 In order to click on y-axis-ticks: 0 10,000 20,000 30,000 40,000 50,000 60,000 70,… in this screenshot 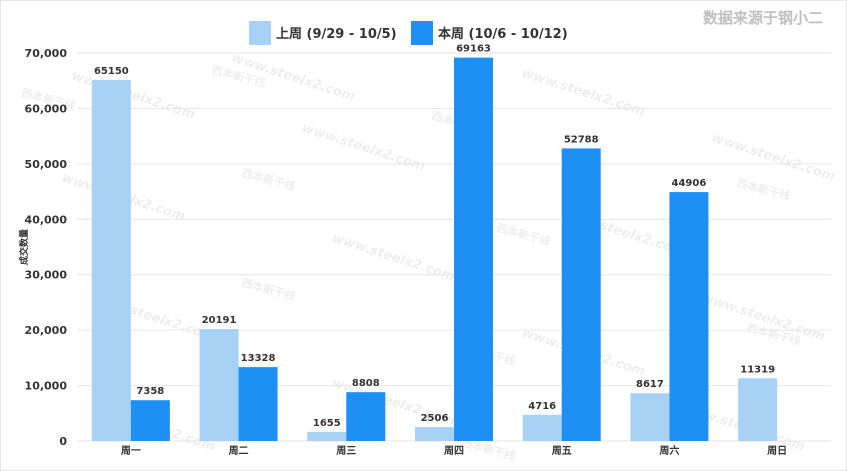, I will do `click(46, 247)`.